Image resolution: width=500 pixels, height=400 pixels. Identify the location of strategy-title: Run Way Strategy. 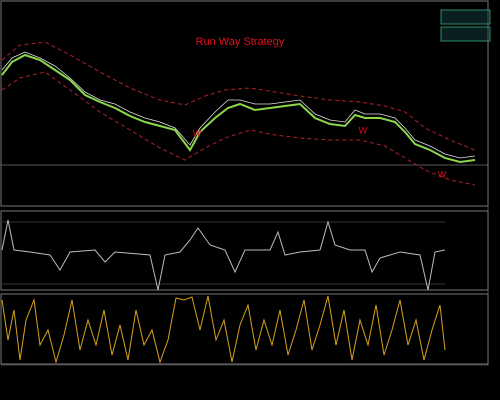
(240, 42).